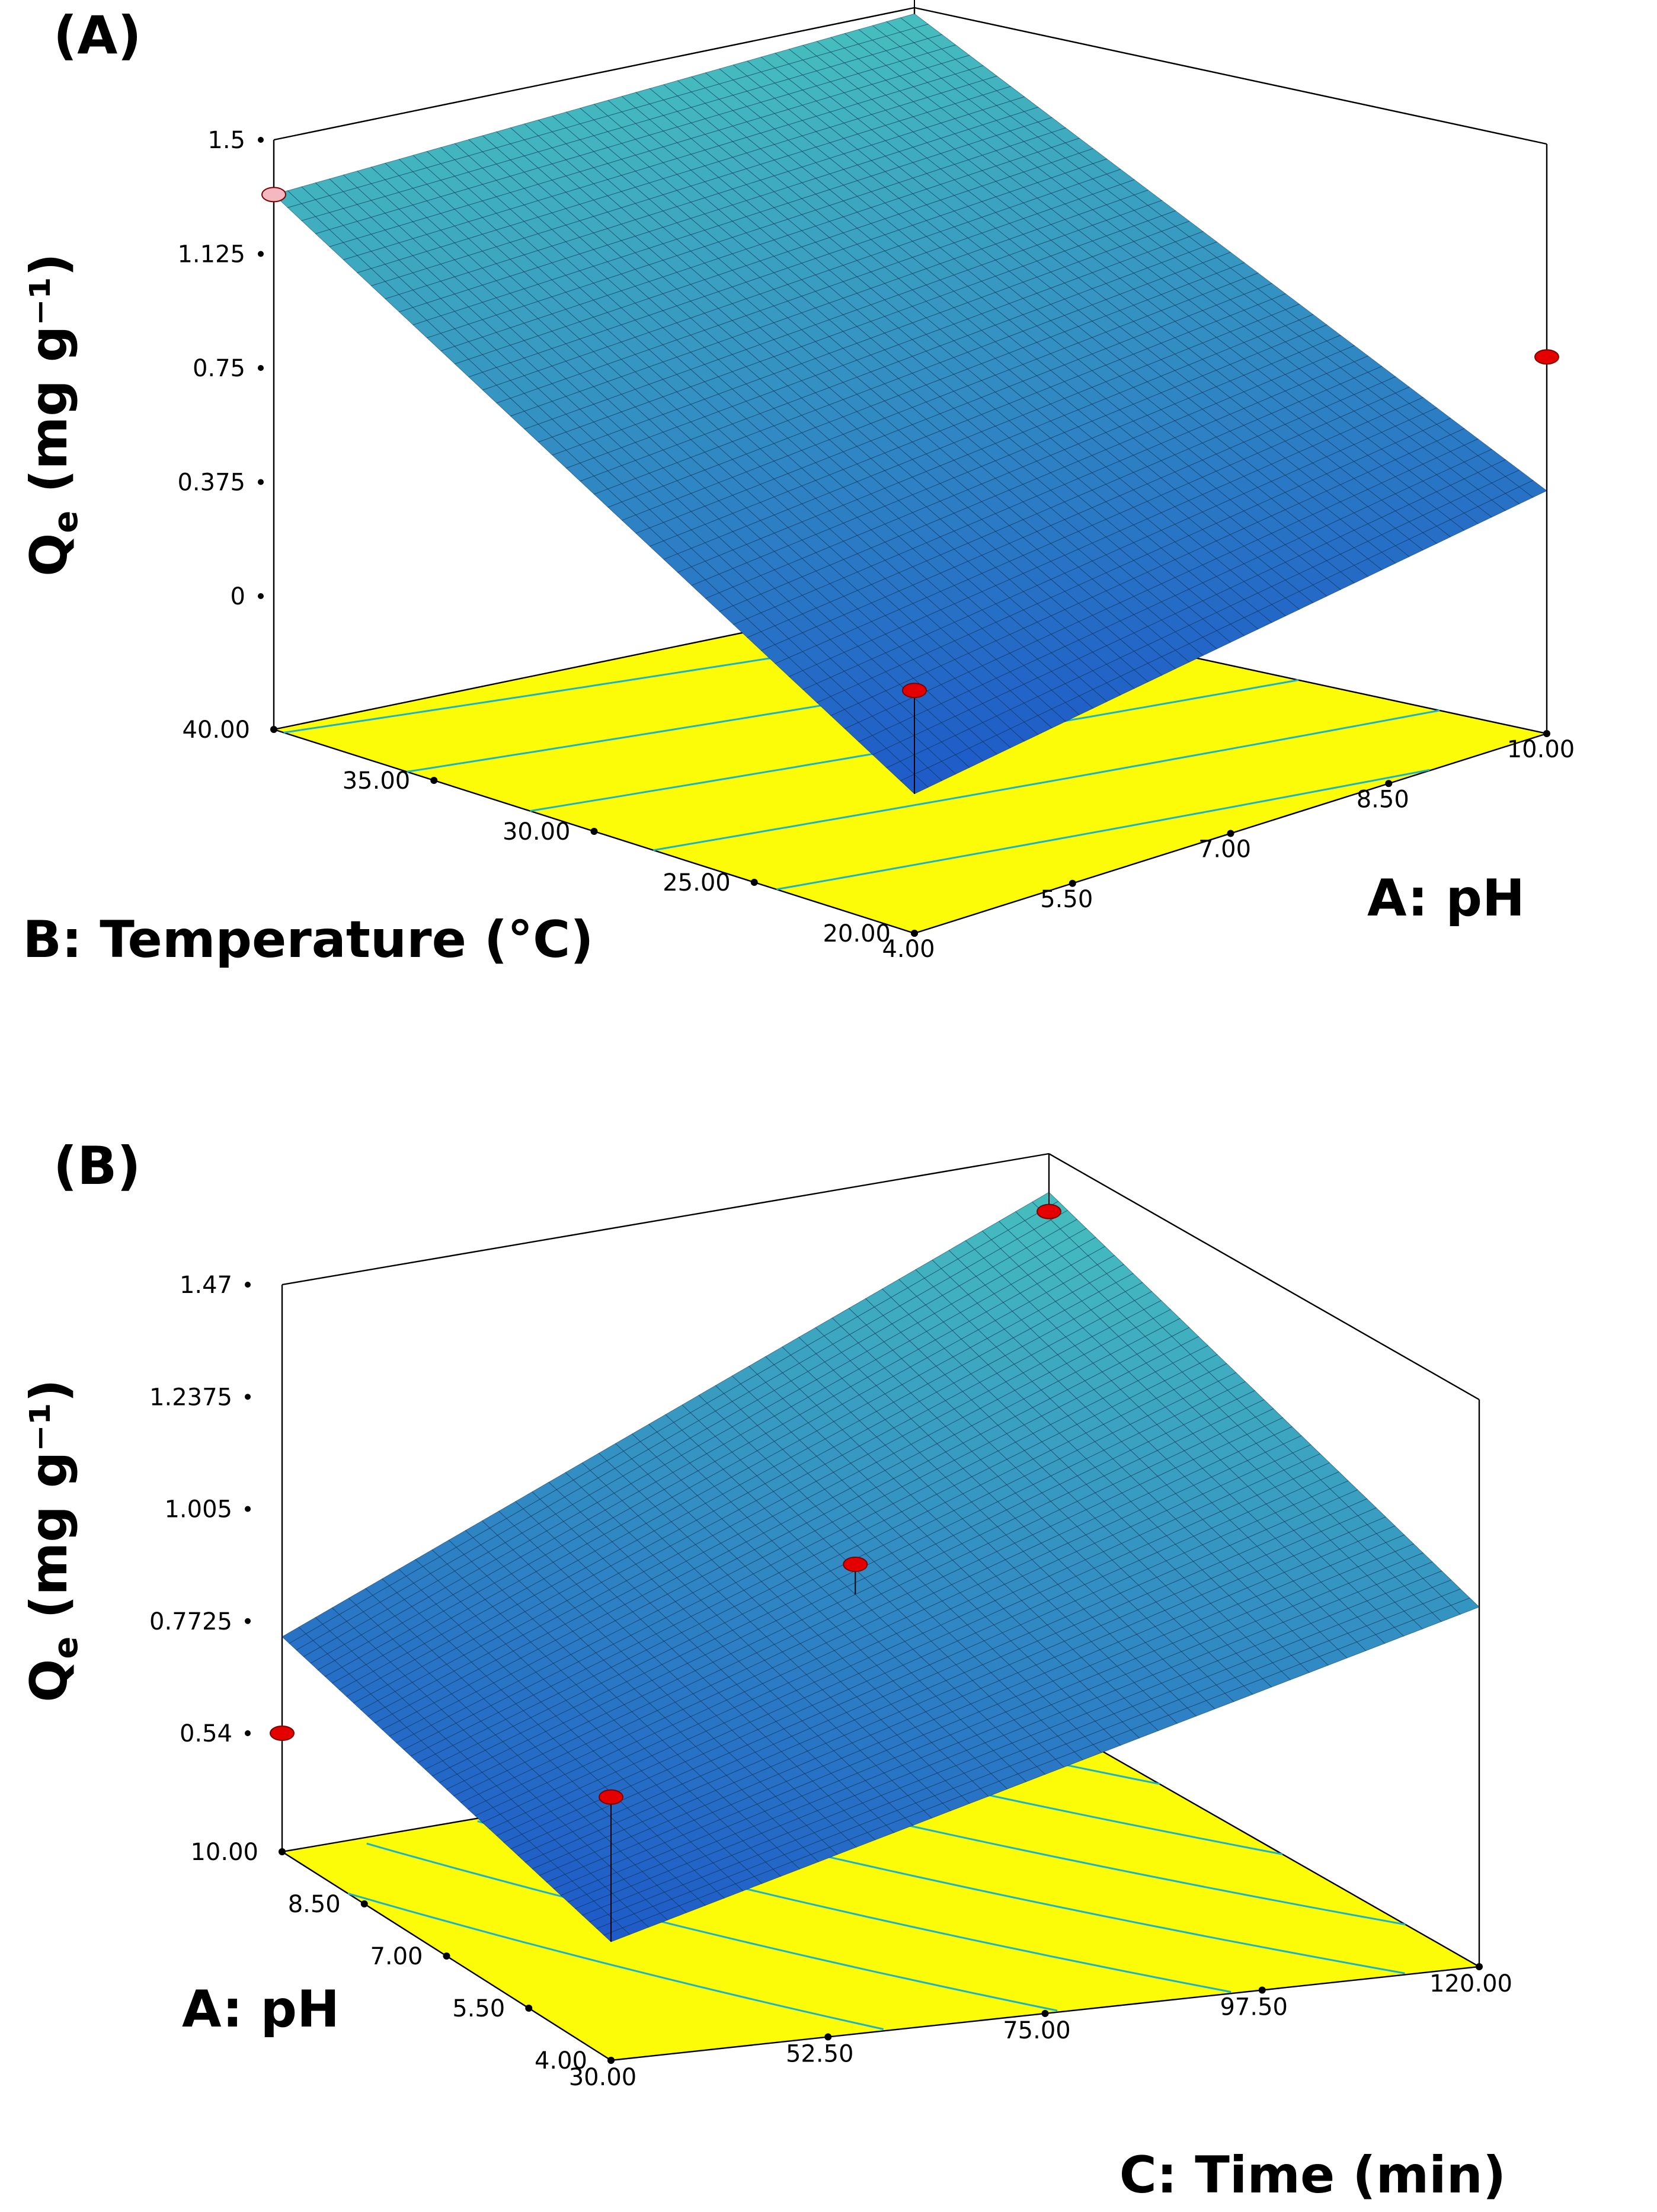 This screenshot has height=2212, width=1657. What do you see at coordinates (1470, 1983) in the screenshot?
I see `x-tick-label: 120.00` at bounding box center [1470, 1983].